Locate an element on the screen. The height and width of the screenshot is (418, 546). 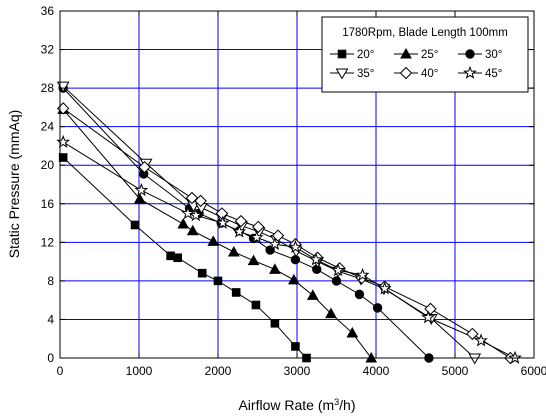
y-tick-label: 16 is located at coordinates (48, 204).